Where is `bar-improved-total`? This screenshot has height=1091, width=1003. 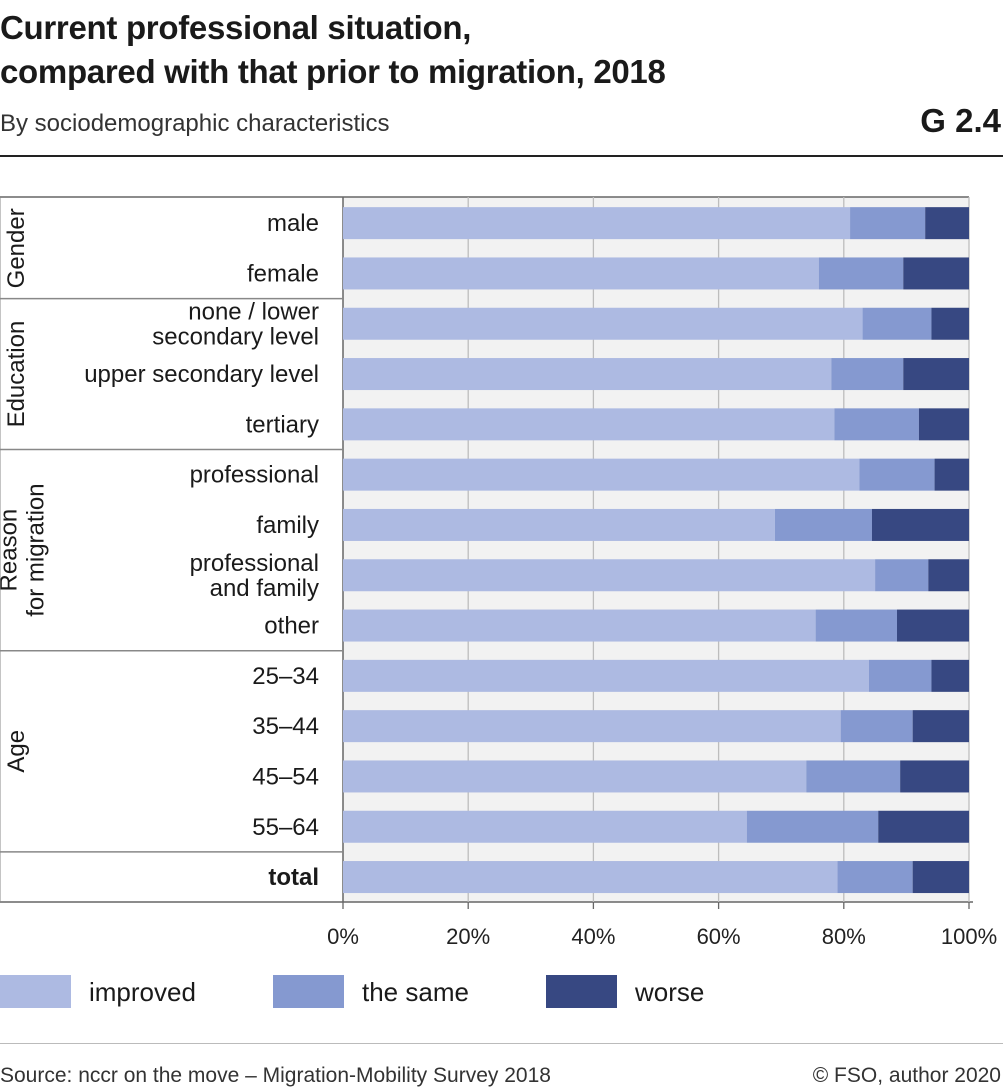
bar-improved-total is located at coordinates (590, 877).